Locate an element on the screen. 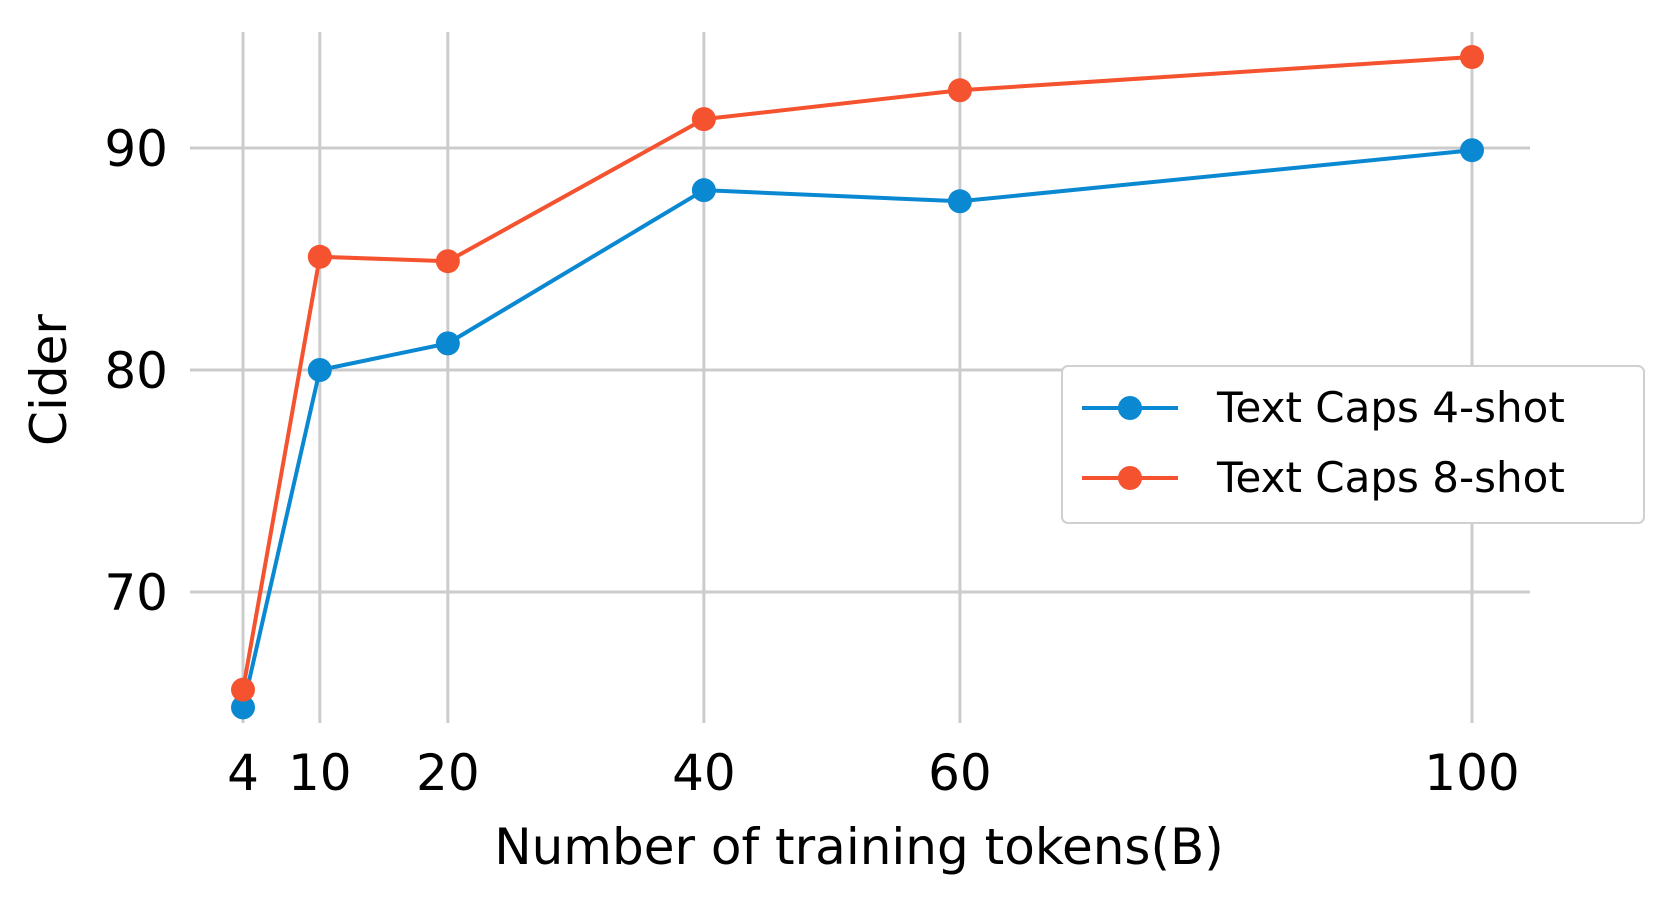 This screenshot has height=897, width=1661. y-tick-labels: 70 80 90 is located at coordinates (136, 371).